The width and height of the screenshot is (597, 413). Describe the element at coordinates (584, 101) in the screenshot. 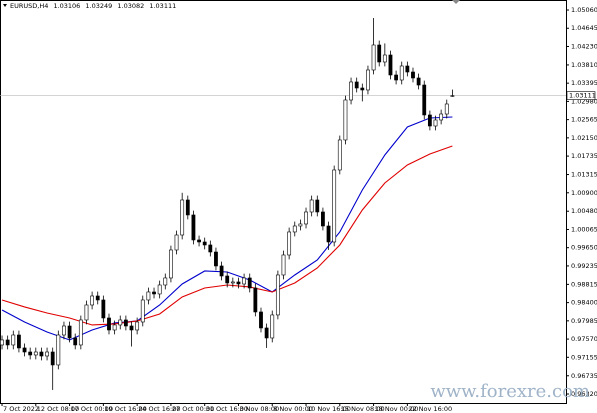

I see `y-tick-label: 1.02980` at that location.